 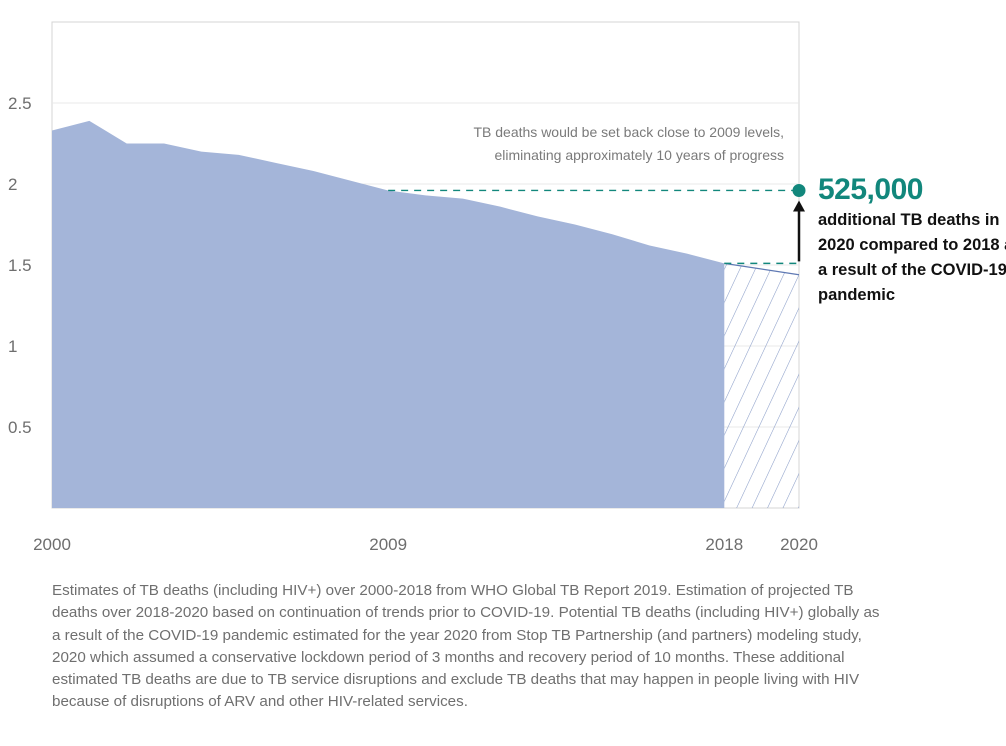 What do you see at coordinates (912, 270) in the screenshot?
I see `callout-line: a result of the COVID-19` at bounding box center [912, 270].